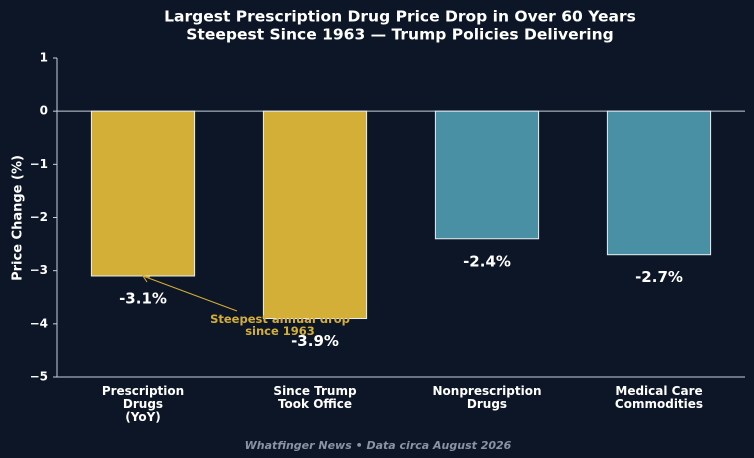  Describe the element at coordinates (143, 298) in the screenshot. I see `value-label: -3.1%` at that location.